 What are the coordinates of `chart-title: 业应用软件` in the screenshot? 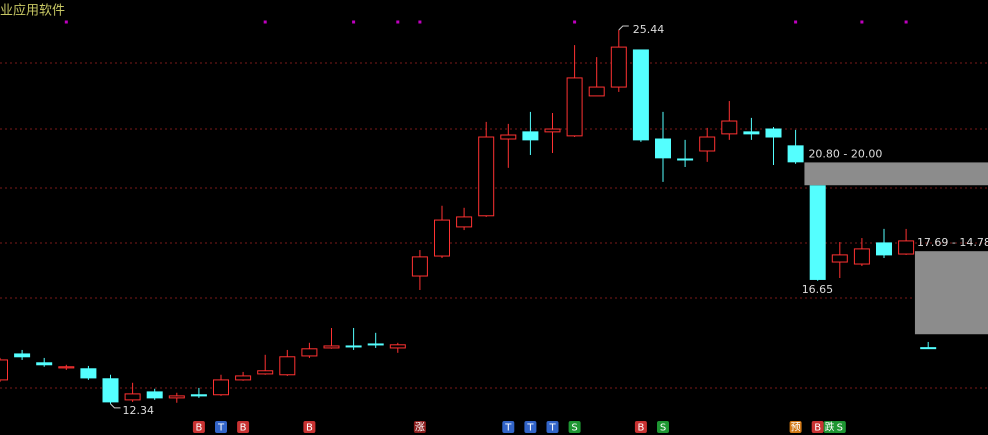 It's located at (32, 11).